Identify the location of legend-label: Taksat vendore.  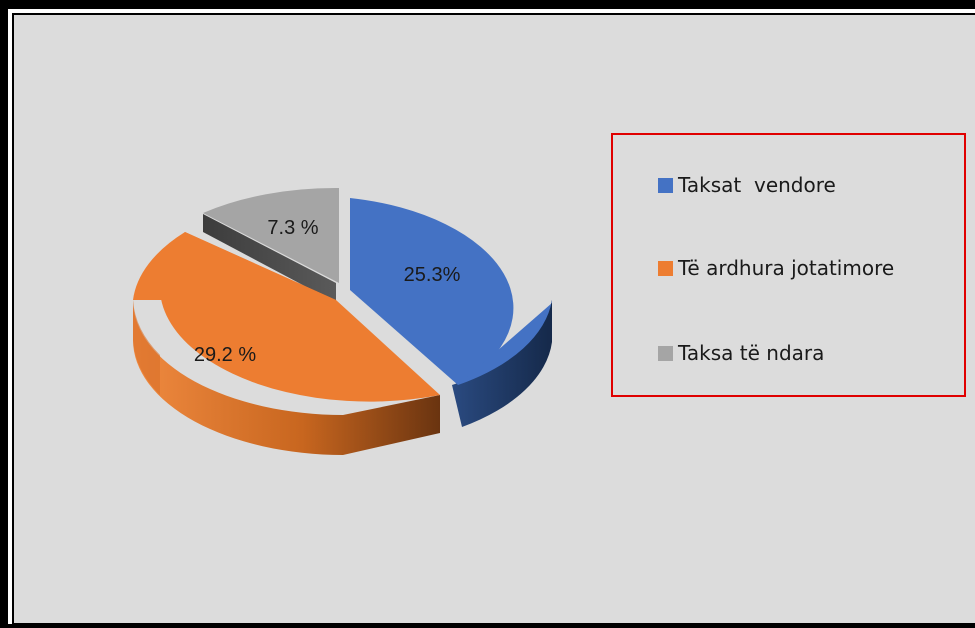
(757, 185).